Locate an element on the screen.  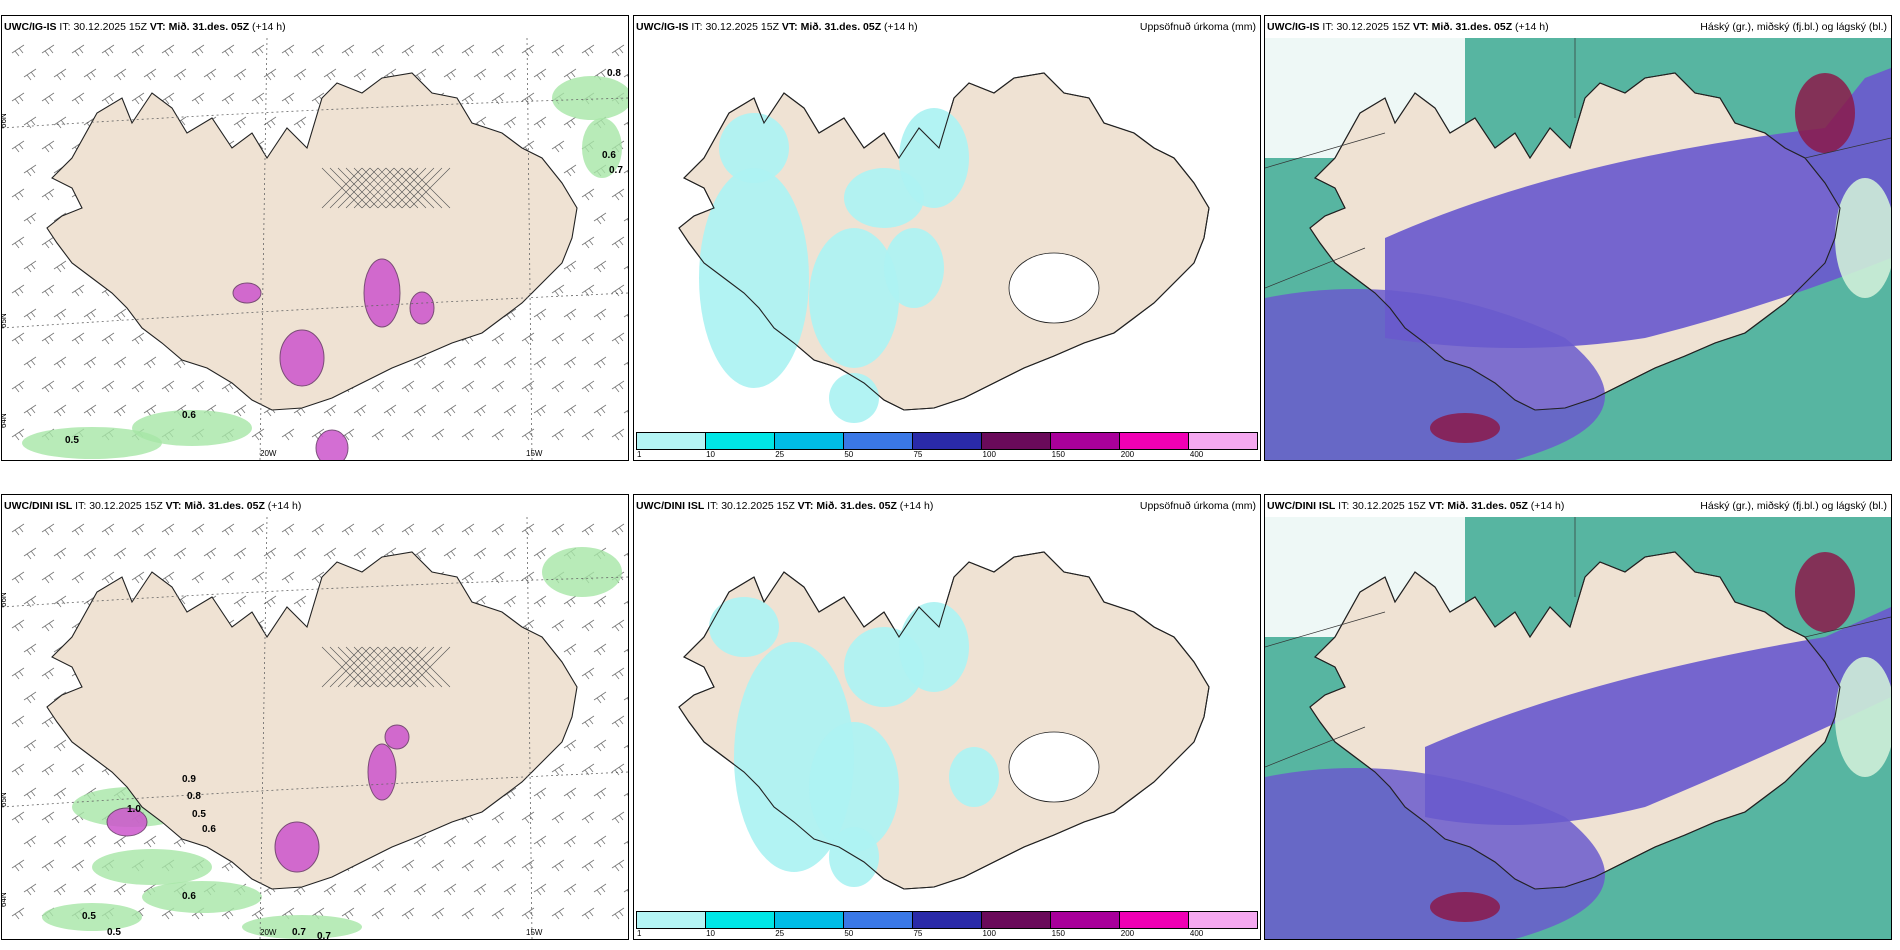
precip-value-label: 0.7 is located at coordinates (616, 170).